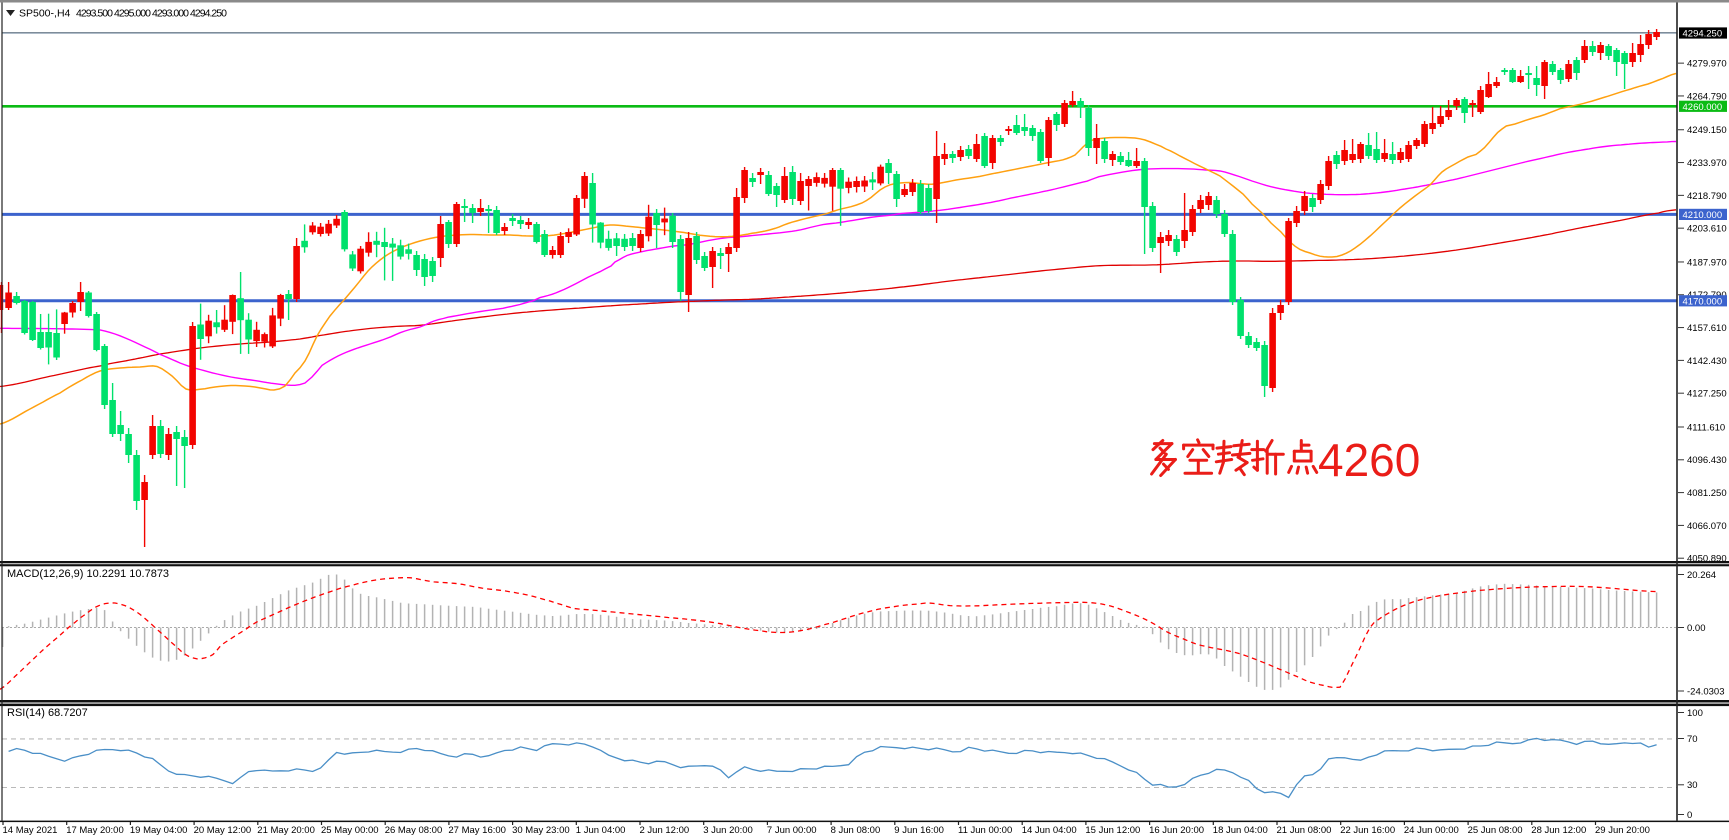 The width and height of the screenshot is (1729, 840). Describe the element at coordinates (1706, 427) in the screenshot. I see `svg-text: 4111.610` at that location.